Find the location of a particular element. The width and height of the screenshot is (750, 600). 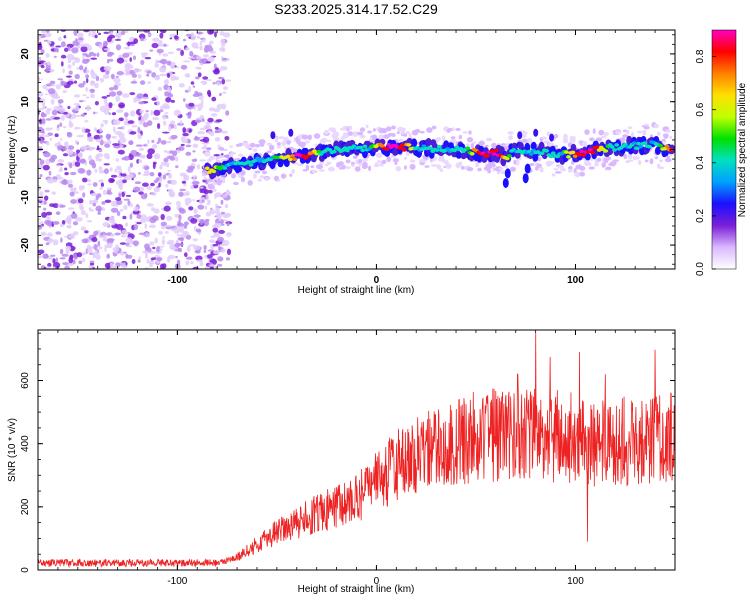

y-tick-label: -10 is located at coordinates (25, 197).